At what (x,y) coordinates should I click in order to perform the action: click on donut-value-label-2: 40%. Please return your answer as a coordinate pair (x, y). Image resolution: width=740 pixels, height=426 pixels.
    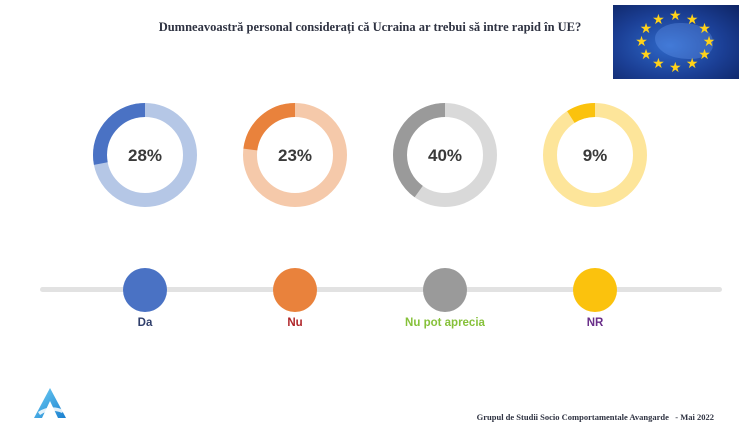
    Looking at the image, I should click on (445, 155).